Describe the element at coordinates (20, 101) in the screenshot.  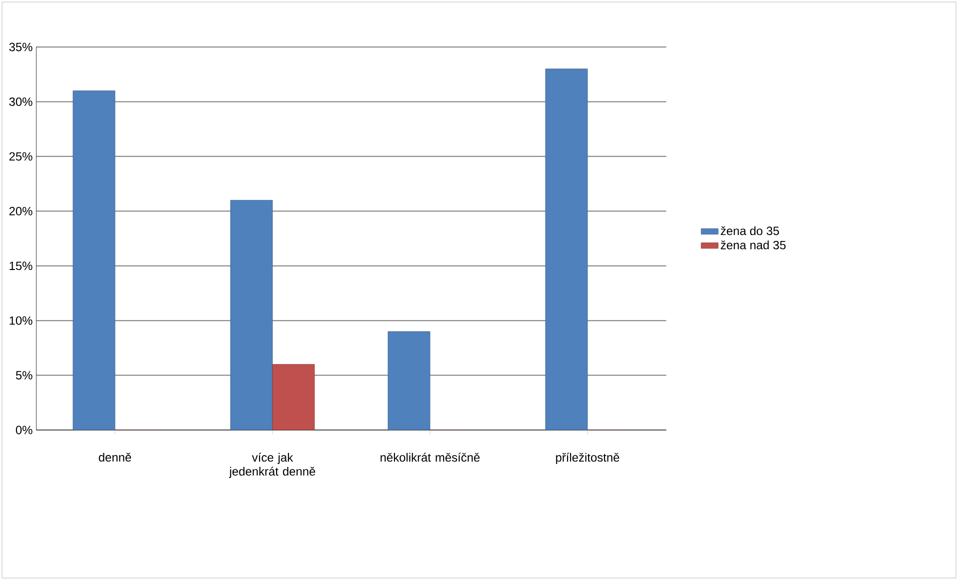
I see `y-tick-label: 30%` at that location.